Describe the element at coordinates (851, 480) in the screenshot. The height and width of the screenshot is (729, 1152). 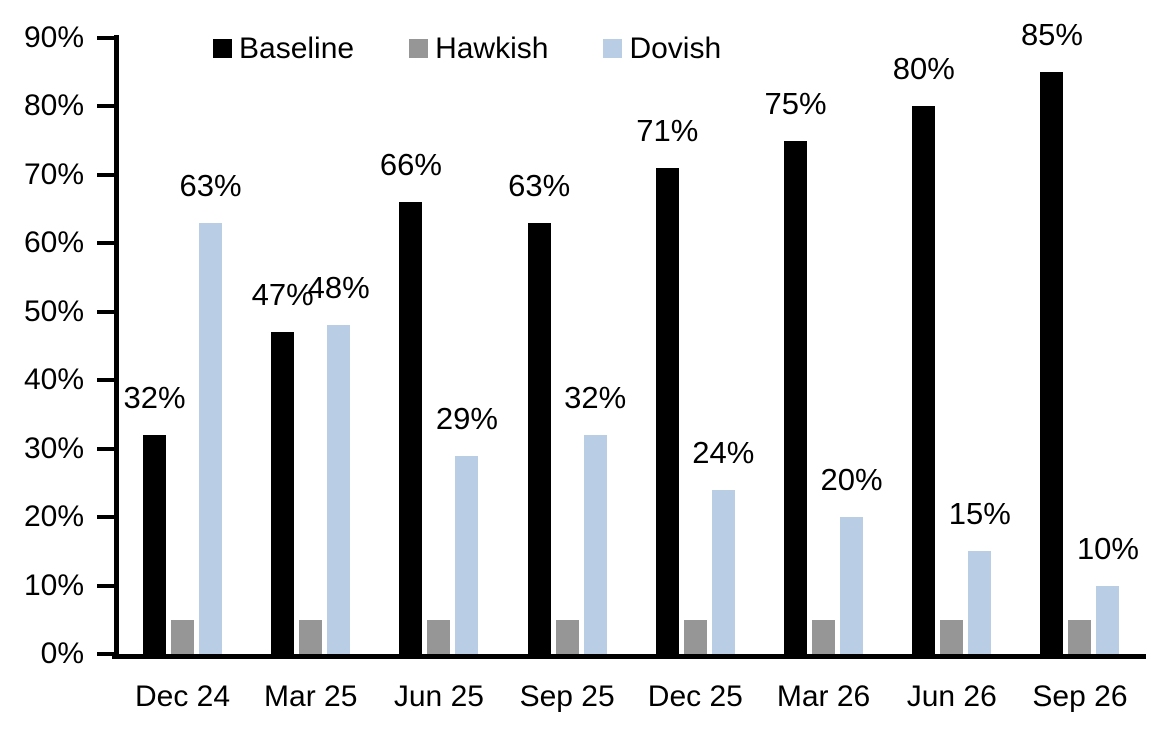
I see `value-label-dovish-mar-26: 20%` at that location.